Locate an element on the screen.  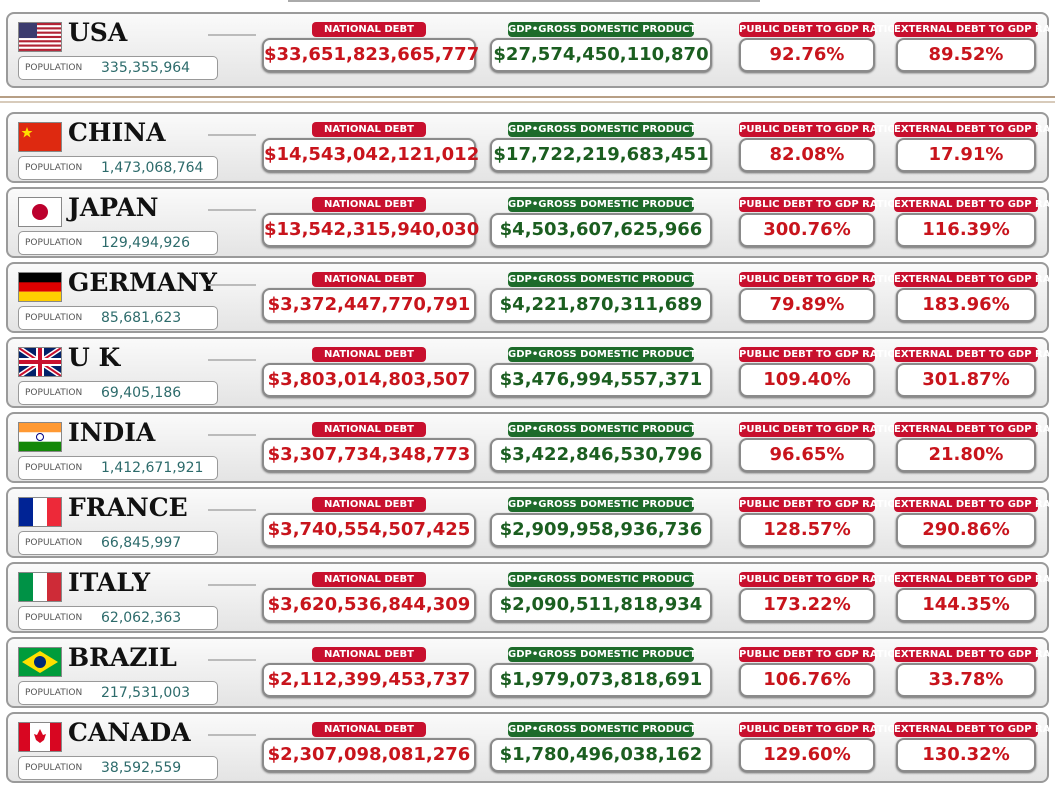
national-debt-value: $3,803,014,803,507 is located at coordinates (369, 380).